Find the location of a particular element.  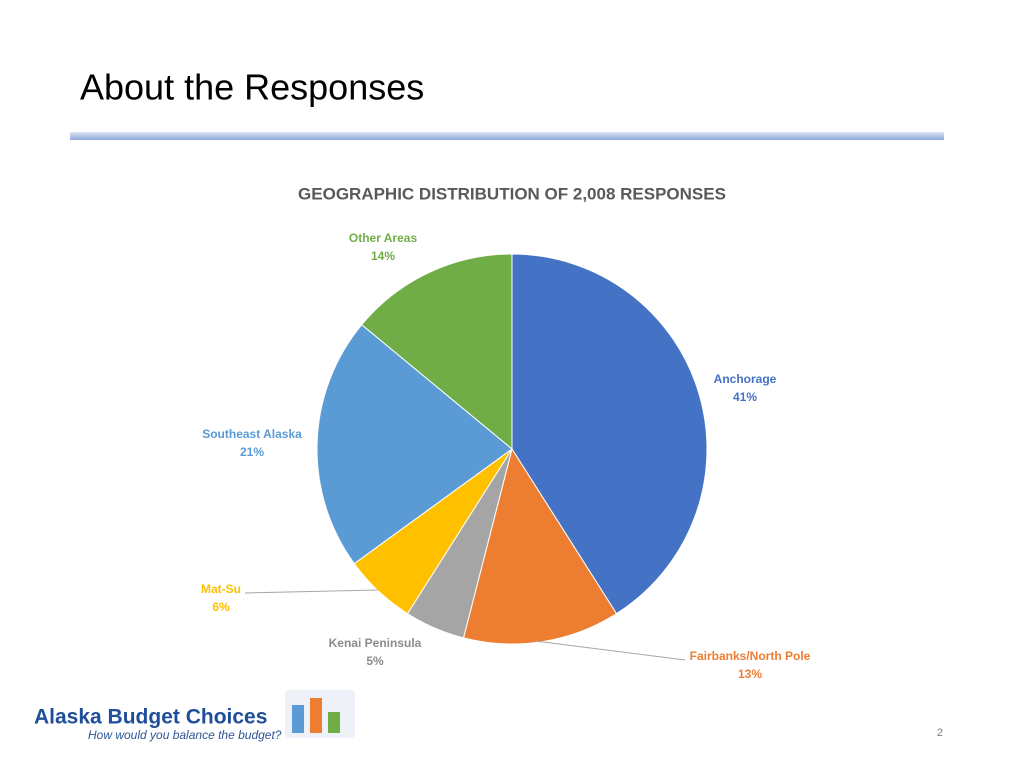

slice-value-label: 6% is located at coordinates (221, 607).